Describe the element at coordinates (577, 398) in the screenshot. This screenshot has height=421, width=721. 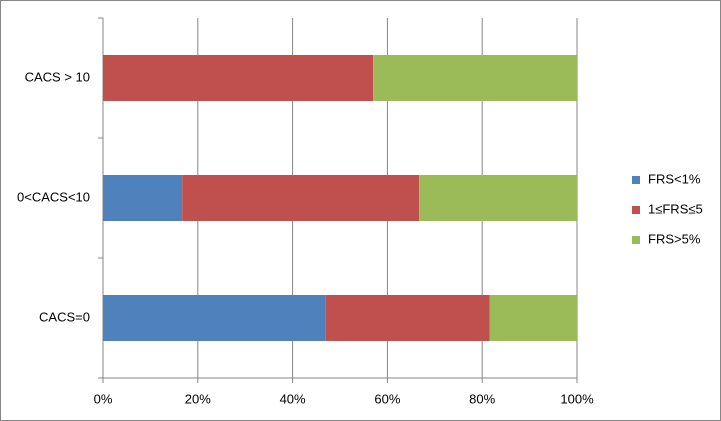
I see `x-tick-label: 100%` at that location.